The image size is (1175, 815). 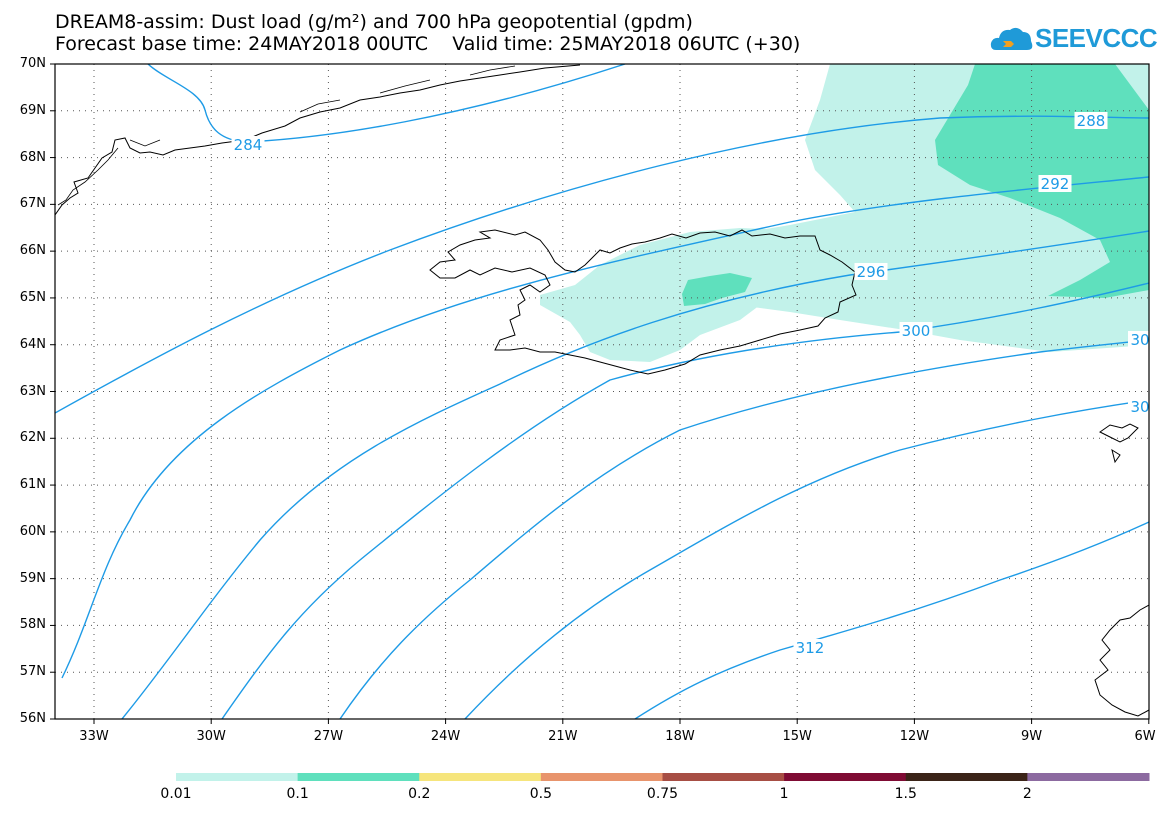 What do you see at coordinates (32, 251) in the screenshot?
I see `lat-label: 66N` at bounding box center [32, 251].